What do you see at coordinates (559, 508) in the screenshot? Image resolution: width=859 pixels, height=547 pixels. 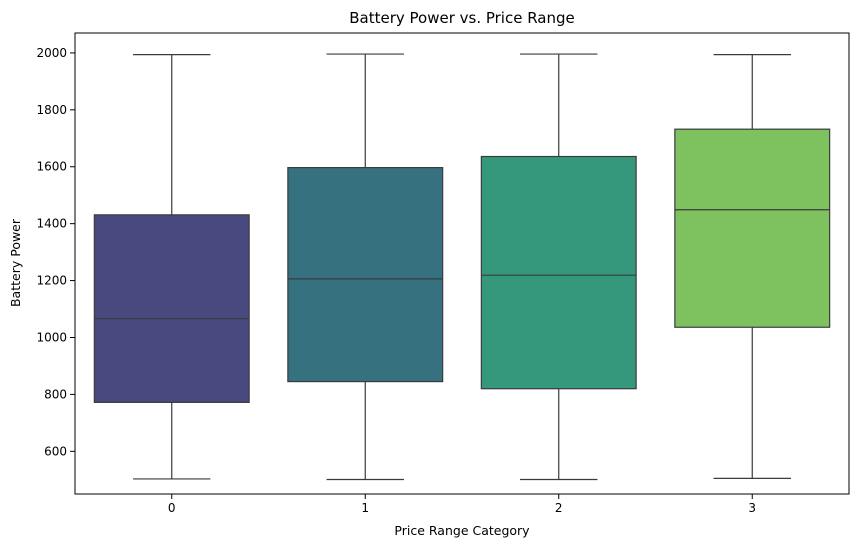 I see `x-tick-label: 2` at bounding box center [559, 508].